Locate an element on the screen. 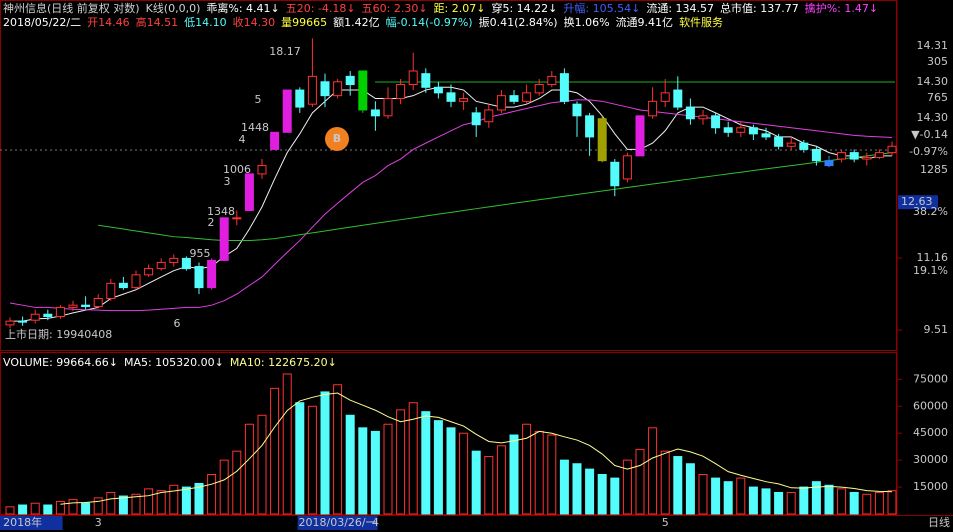 The image size is (953, 532). annotation: B is located at coordinates (337, 138).